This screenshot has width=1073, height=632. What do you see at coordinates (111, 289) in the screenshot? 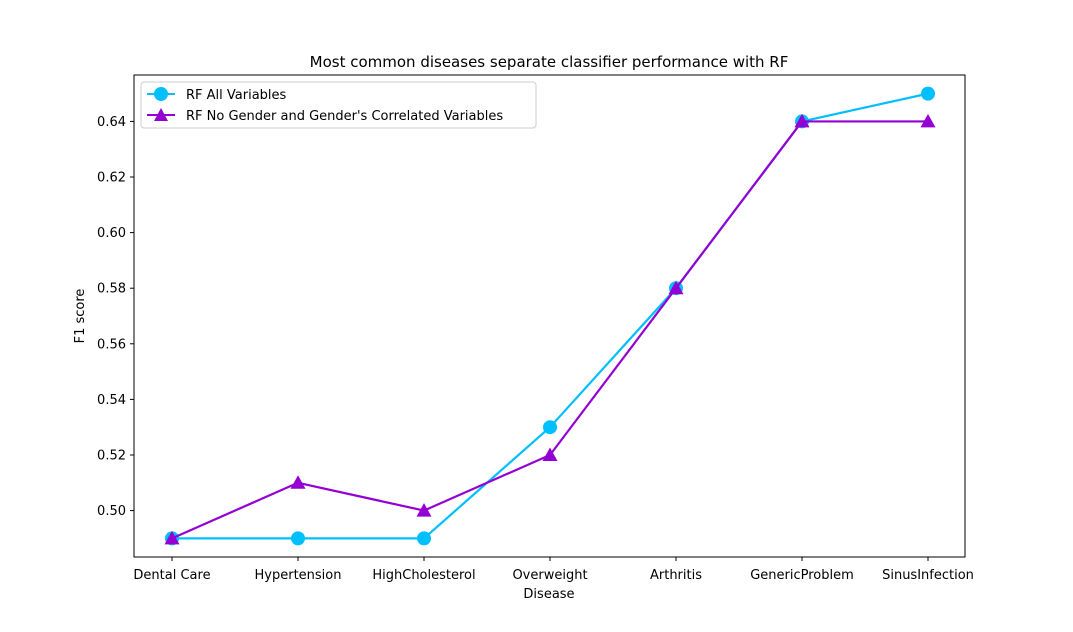
I see `y-tick-label: 0.58` at bounding box center [111, 289].